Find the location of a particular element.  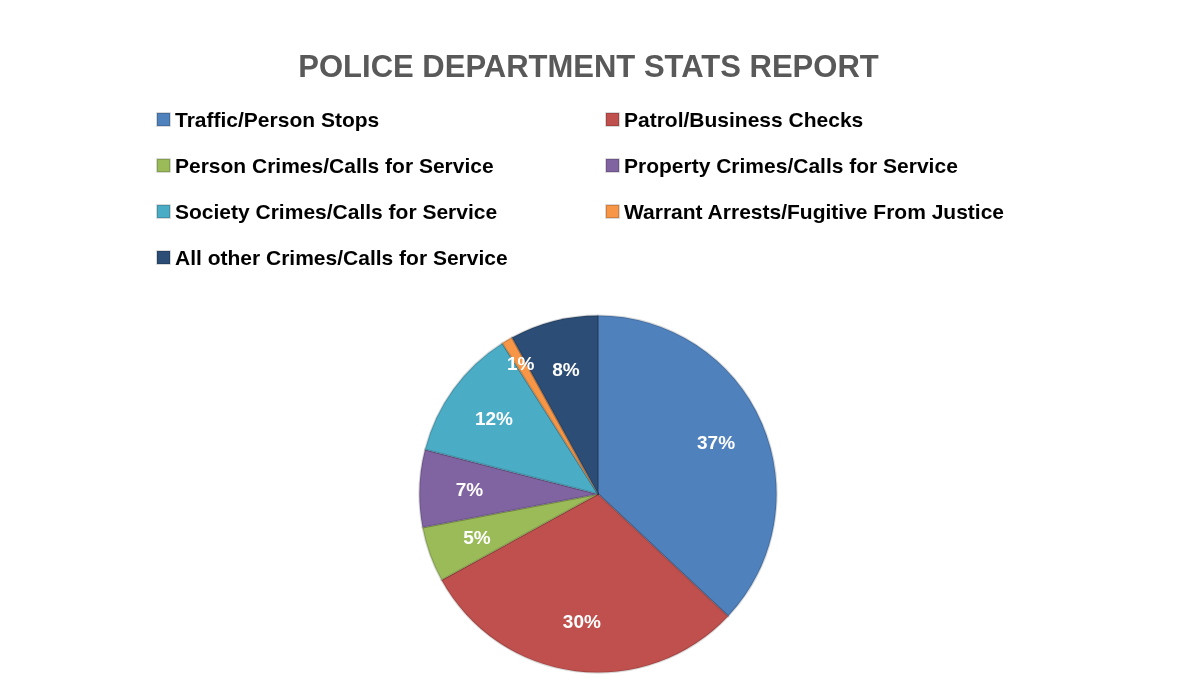

data-label: 5% is located at coordinates (477, 538).